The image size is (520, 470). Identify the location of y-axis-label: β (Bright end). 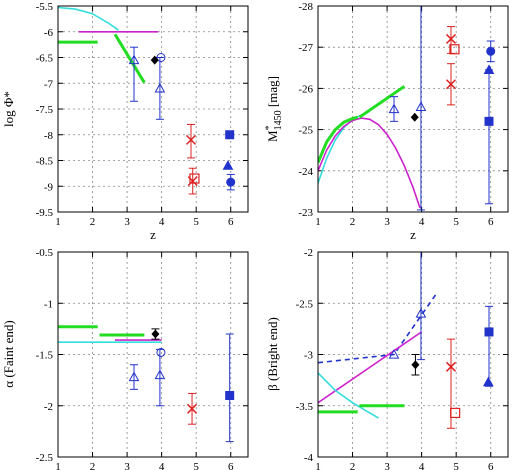
(272, 354).